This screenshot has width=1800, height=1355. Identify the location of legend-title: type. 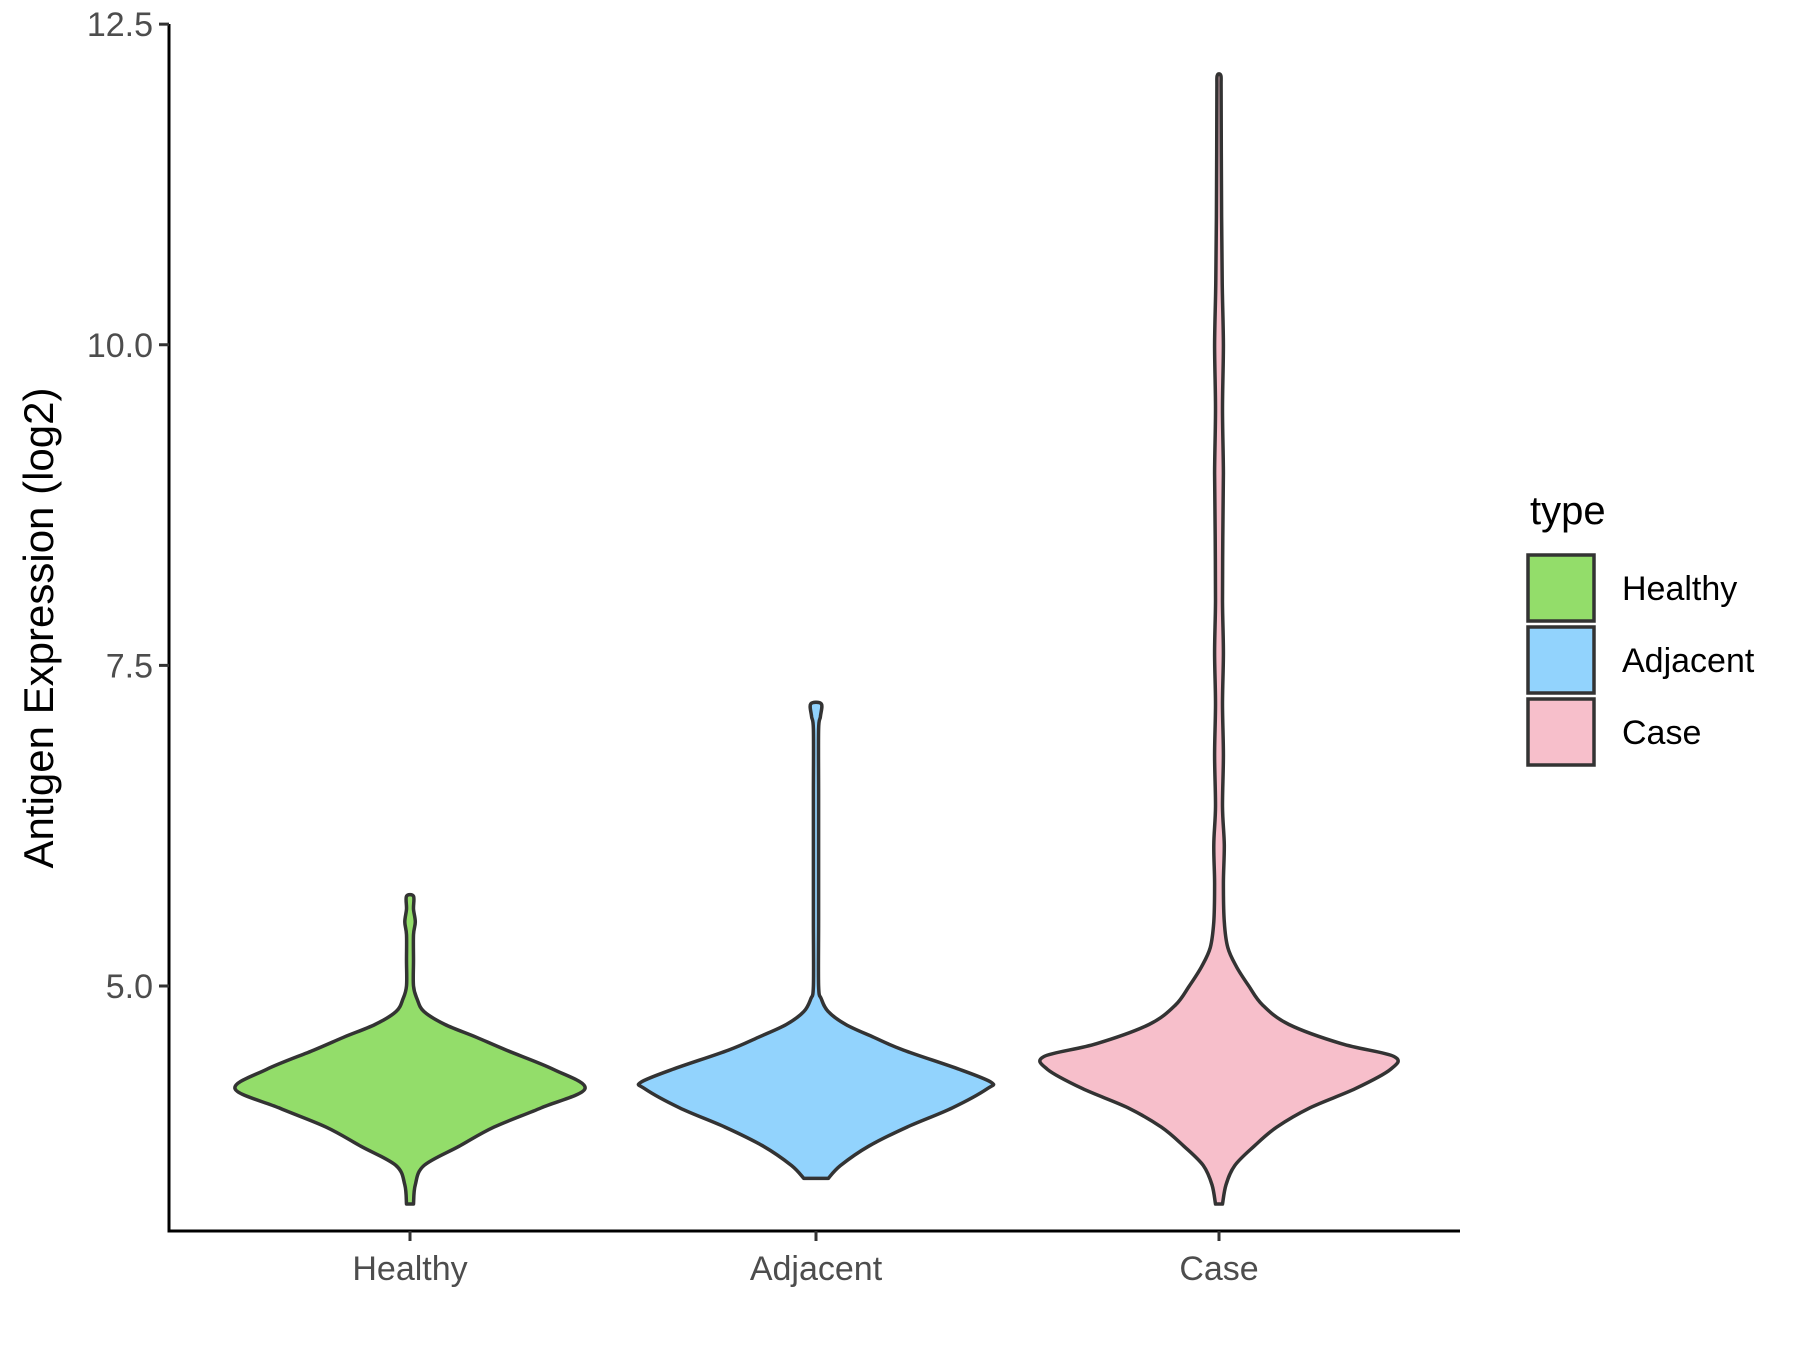
(1568, 511).